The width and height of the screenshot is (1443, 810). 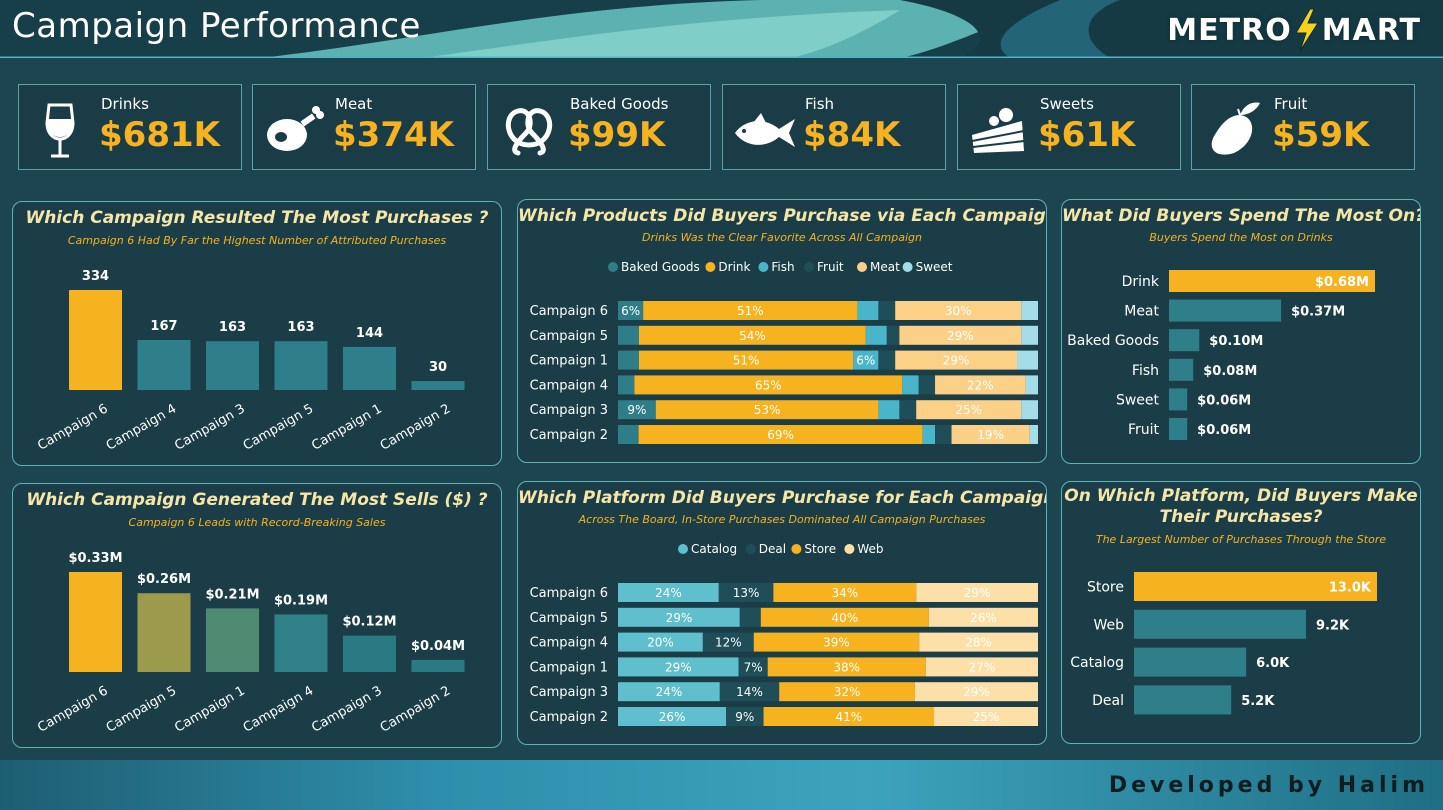 What do you see at coordinates (844, 593) in the screenshot?
I see `segment-label: 34%` at bounding box center [844, 593].